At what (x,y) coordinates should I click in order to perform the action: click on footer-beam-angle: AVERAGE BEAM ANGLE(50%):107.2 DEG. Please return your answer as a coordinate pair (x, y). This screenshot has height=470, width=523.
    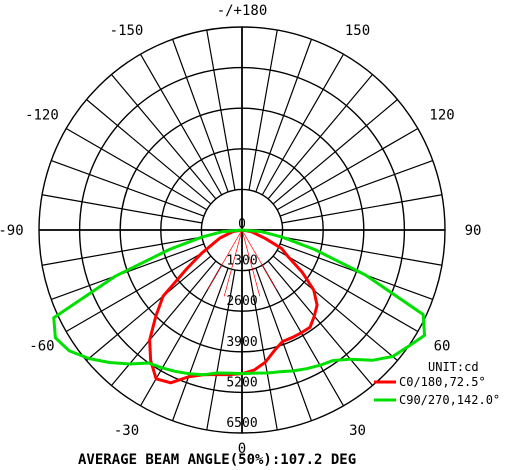
    Looking at the image, I should click on (217, 460).